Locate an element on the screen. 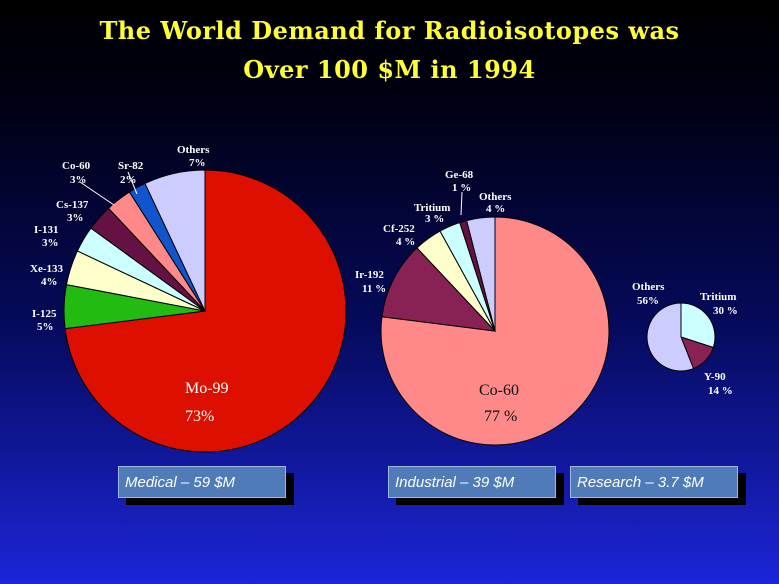  leader-line-co60 is located at coordinates (97, 193).